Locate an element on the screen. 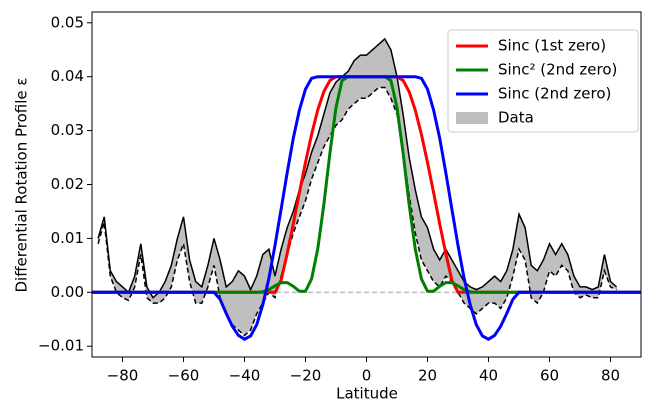 The height and width of the screenshot is (415, 664). x-tick-label: 0 is located at coordinates (367, 376).